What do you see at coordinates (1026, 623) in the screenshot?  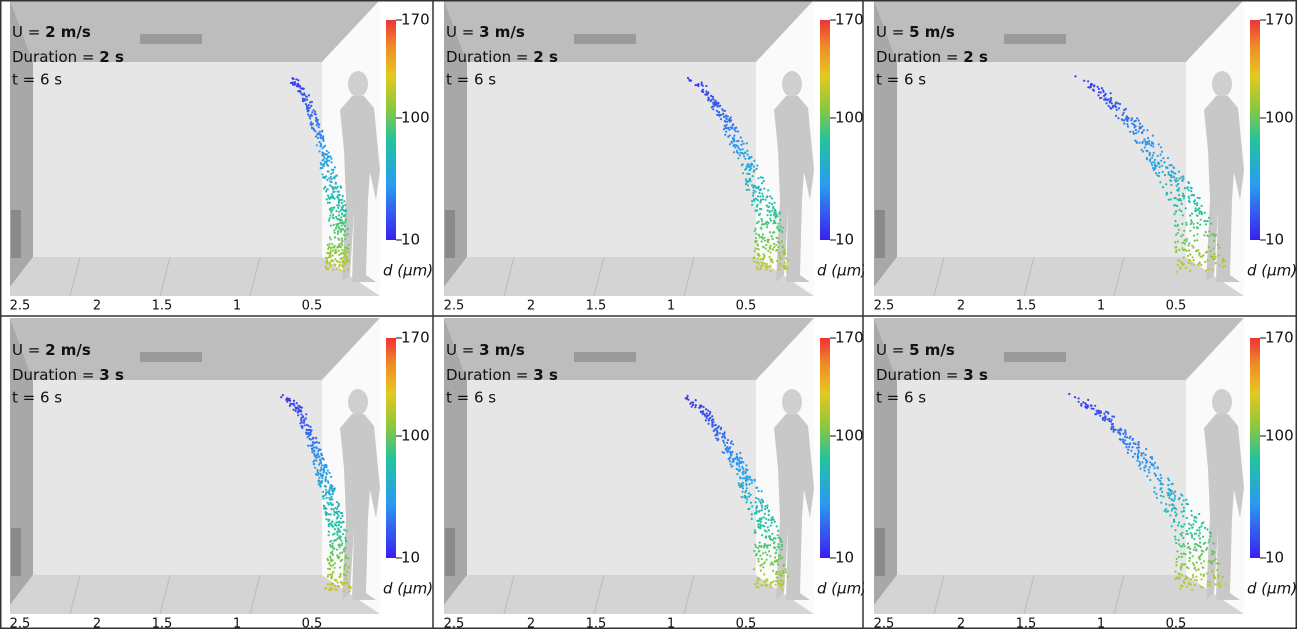 I see `axis-tick-label: 1.5` at bounding box center [1026, 623].